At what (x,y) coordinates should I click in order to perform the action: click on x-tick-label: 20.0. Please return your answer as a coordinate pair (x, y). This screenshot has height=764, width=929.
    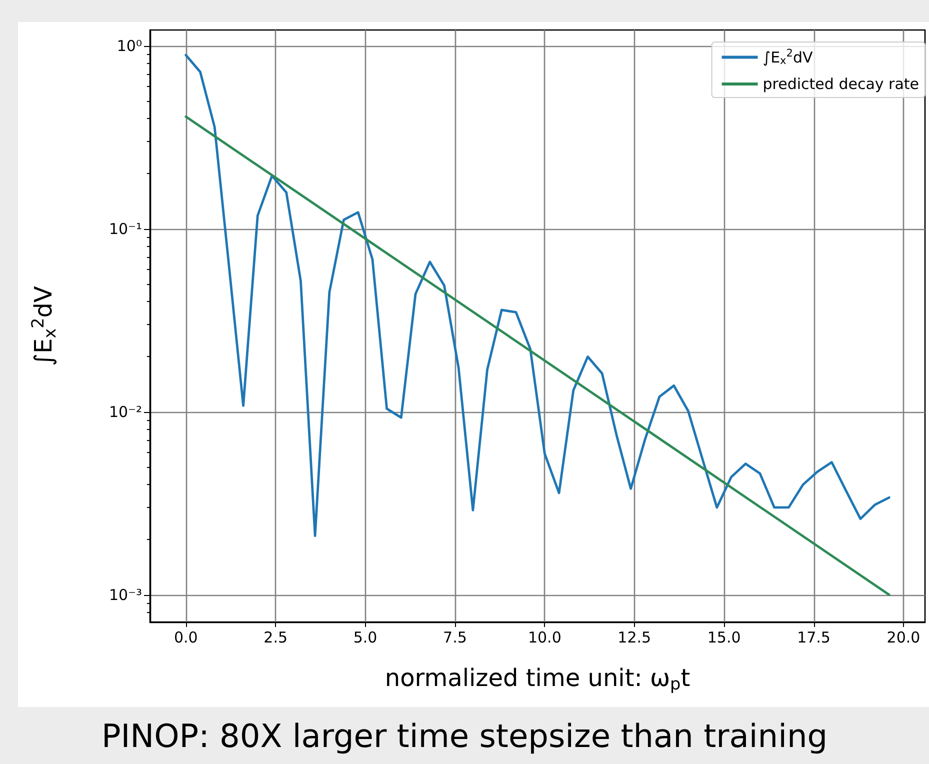
    Looking at the image, I should click on (903, 637).